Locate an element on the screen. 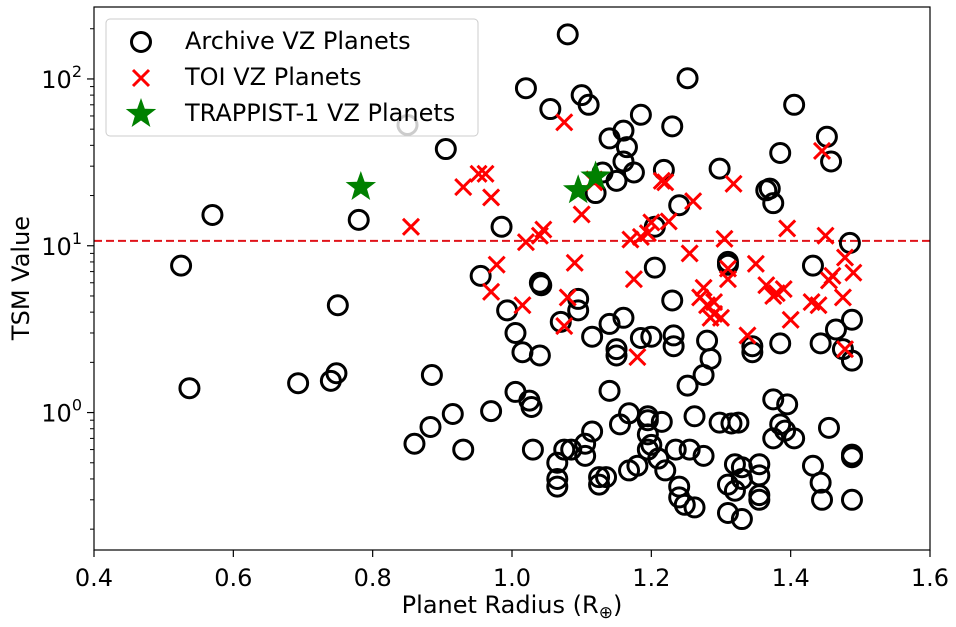  y-tick-label: 10¹ is located at coordinates (61, 245).